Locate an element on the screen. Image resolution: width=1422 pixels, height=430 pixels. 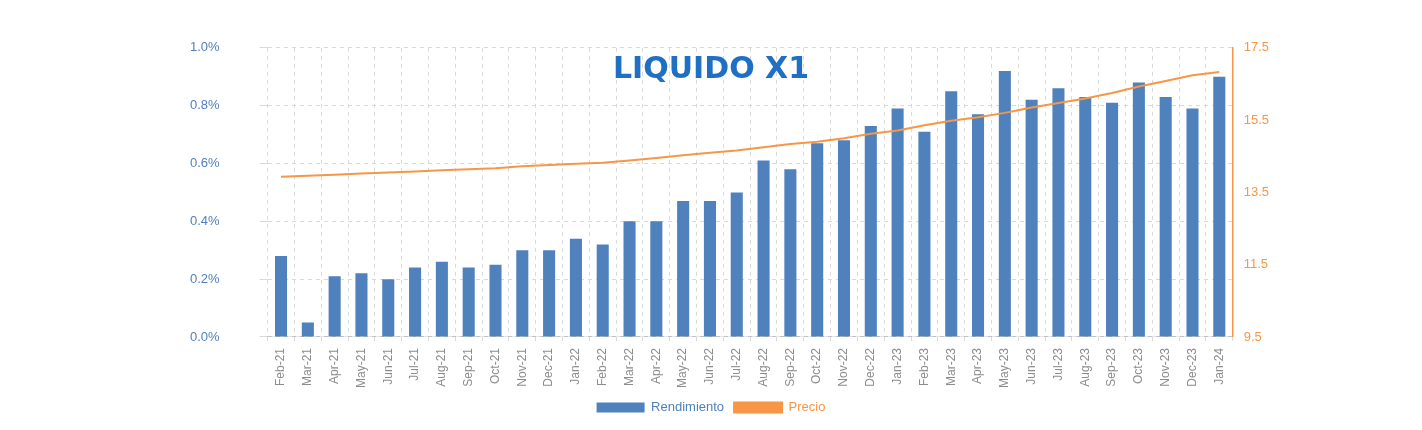
x-tick-label: Dec-21 is located at coordinates (548, 367).